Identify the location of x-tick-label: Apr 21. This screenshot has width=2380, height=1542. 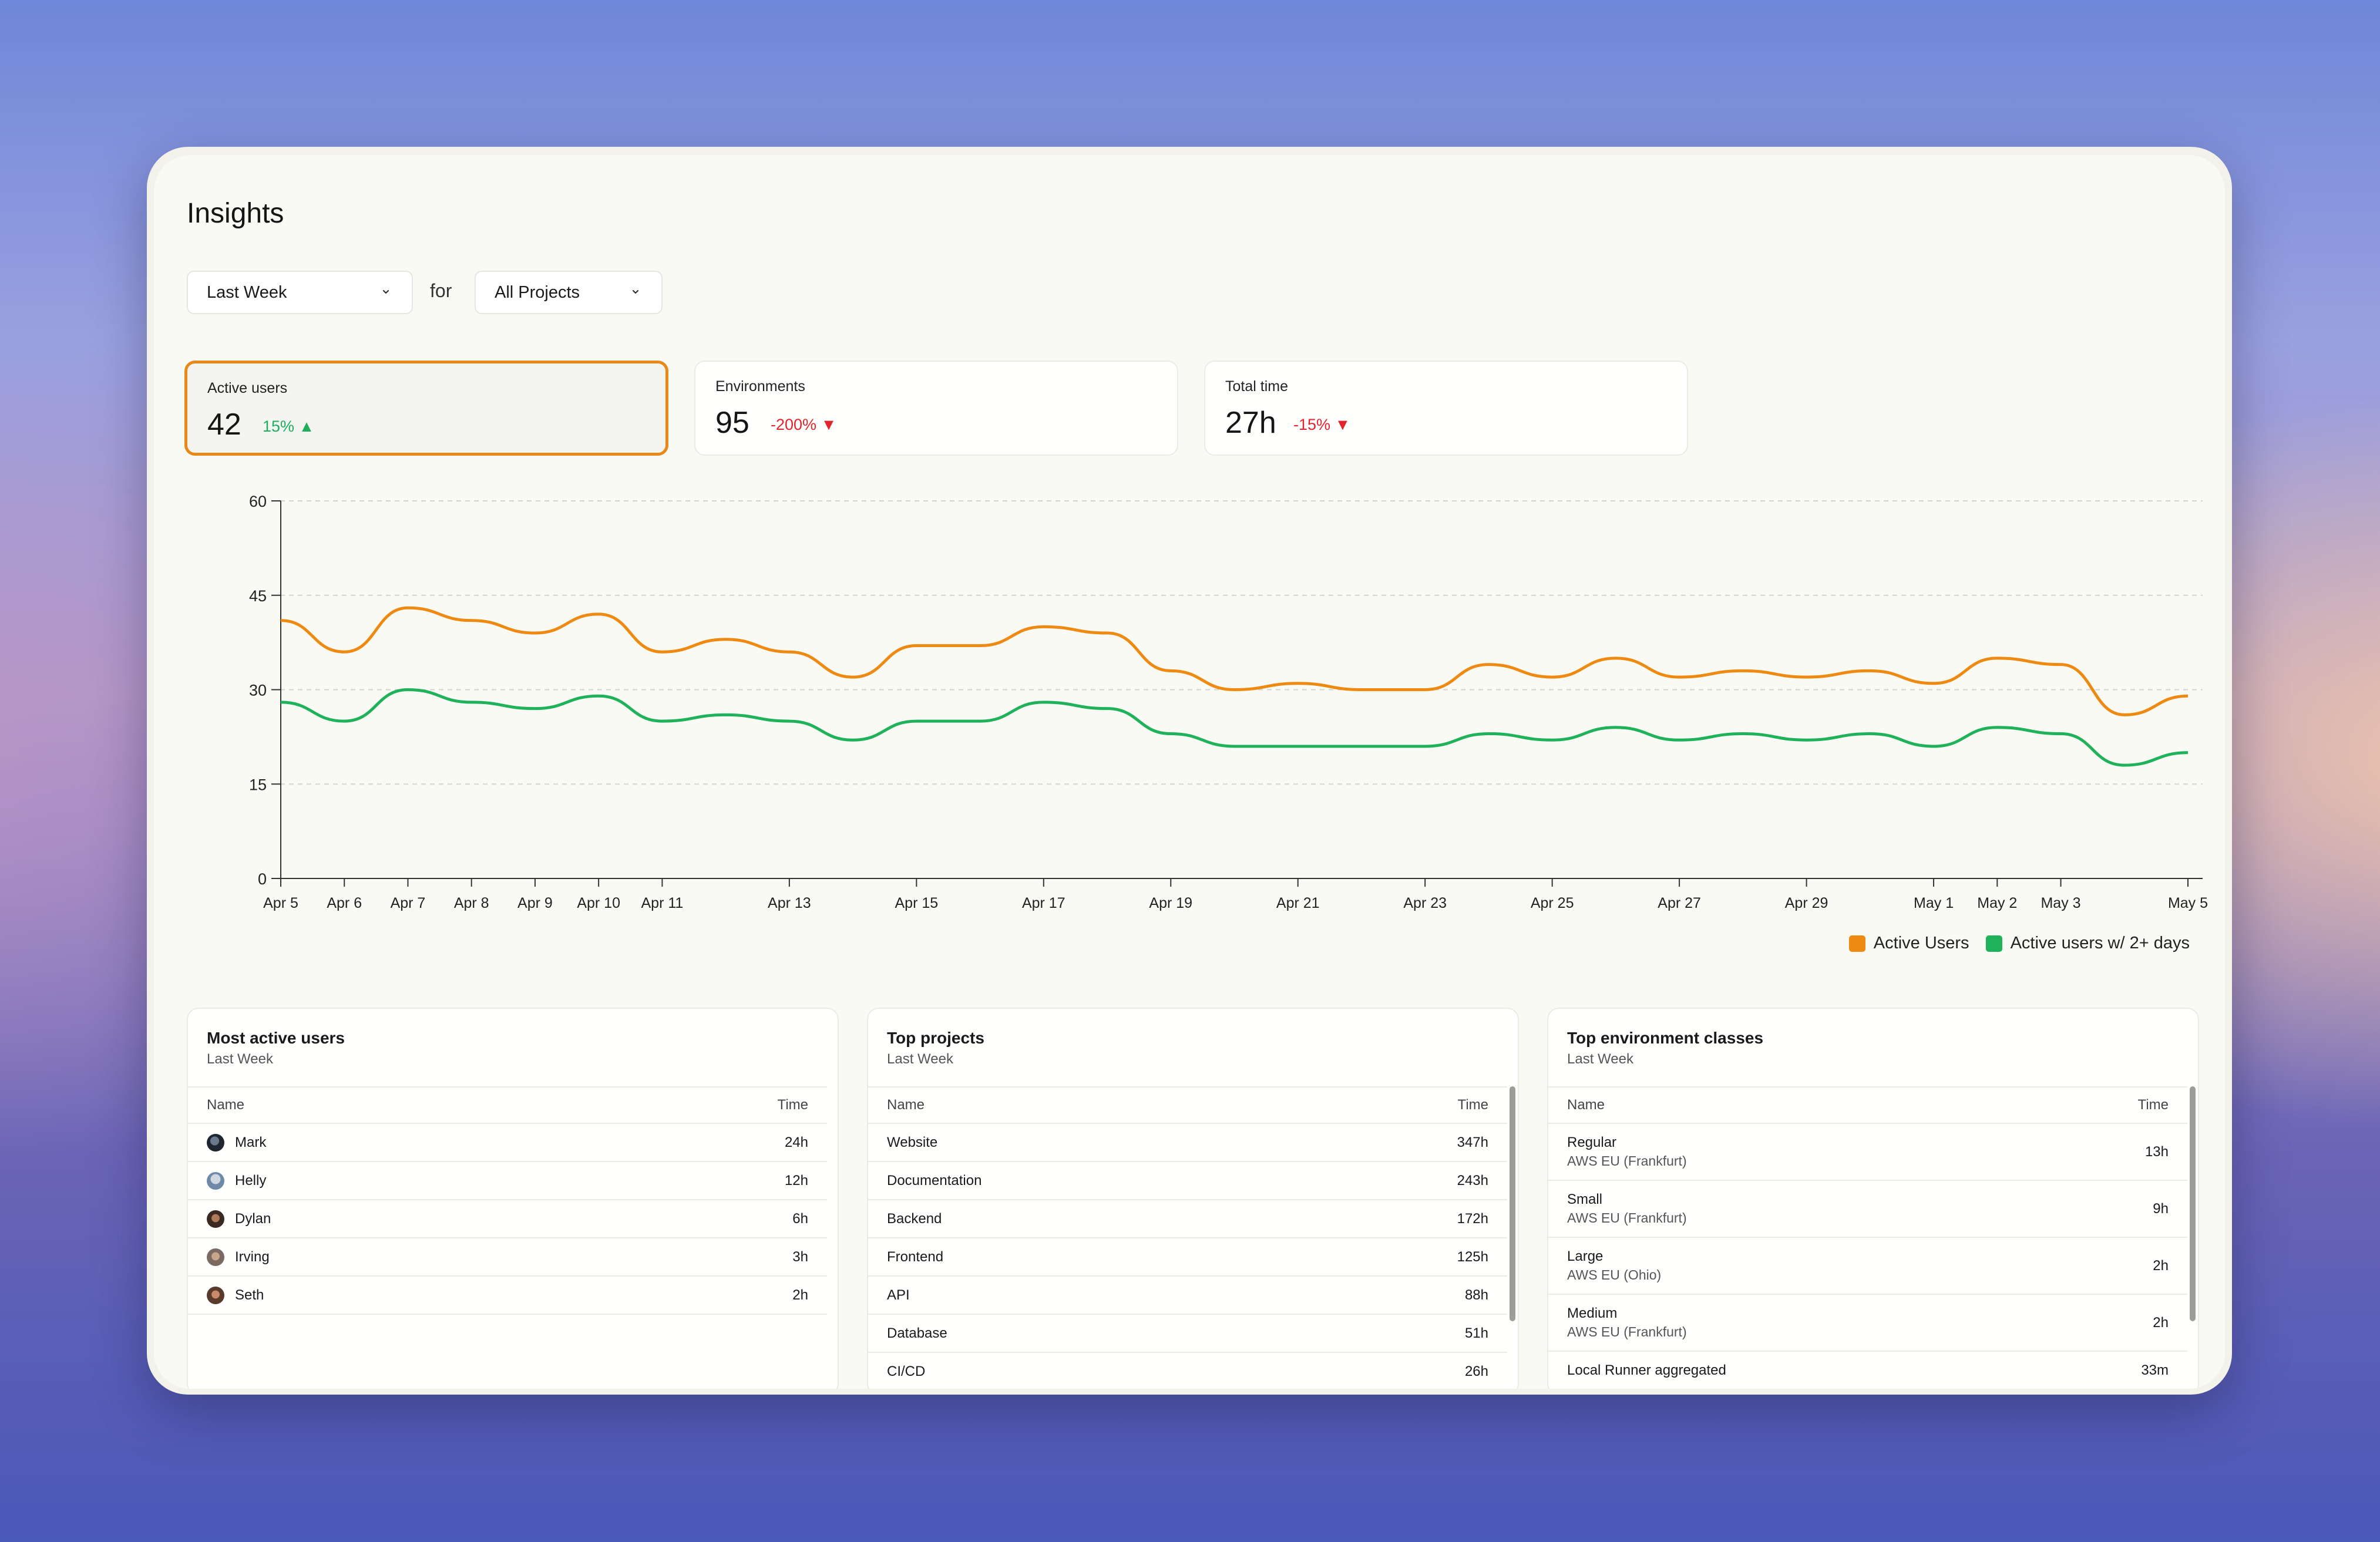
(1298, 903).